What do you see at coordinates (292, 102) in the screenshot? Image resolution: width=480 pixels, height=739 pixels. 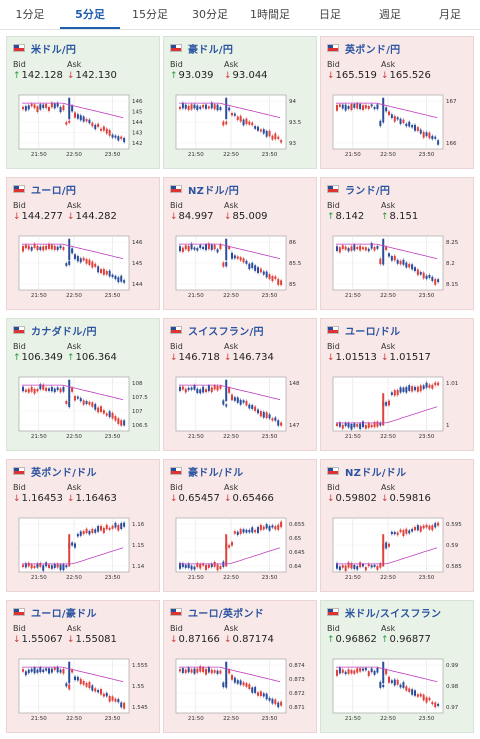 I see `y-tick-label: 94` at bounding box center [292, 102].